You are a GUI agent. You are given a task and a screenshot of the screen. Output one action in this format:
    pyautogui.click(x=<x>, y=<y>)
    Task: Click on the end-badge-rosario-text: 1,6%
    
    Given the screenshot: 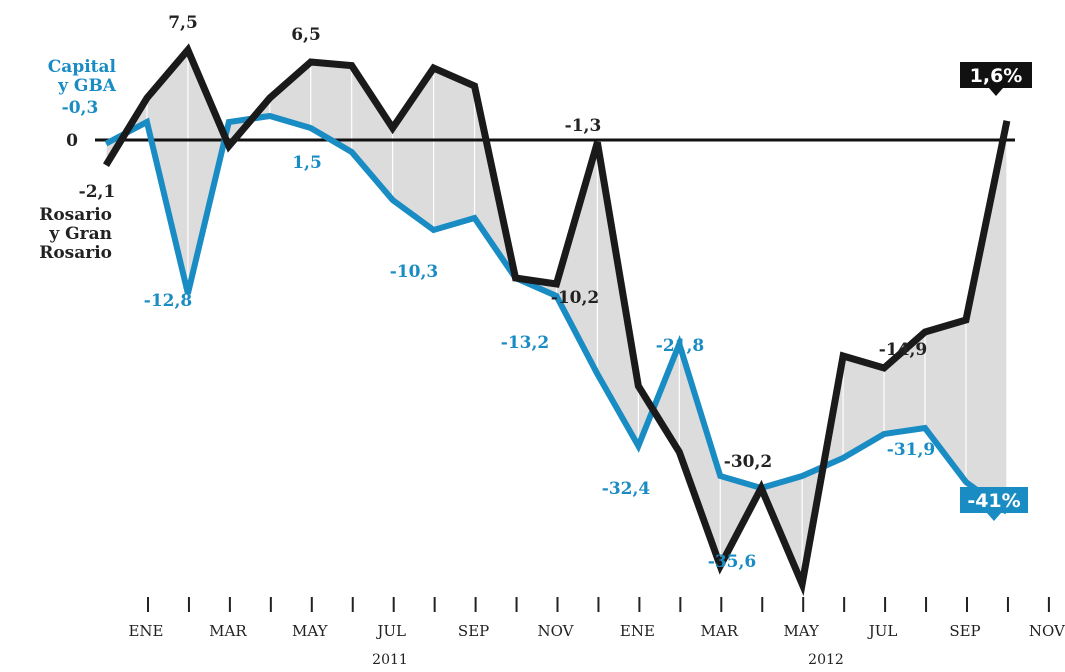 What is the action you would take?
    pyautogui.click(x=996, y=76)
    